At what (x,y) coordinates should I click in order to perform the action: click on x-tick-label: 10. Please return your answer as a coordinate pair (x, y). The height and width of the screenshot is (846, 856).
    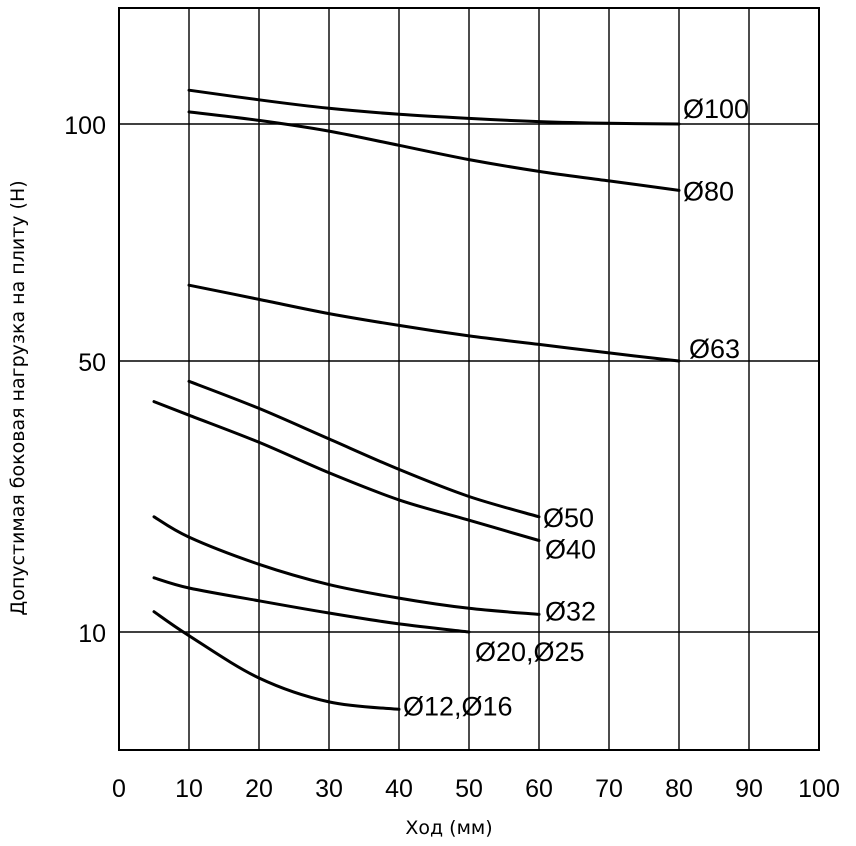
    Looking at the image, I should click on (189, 789).